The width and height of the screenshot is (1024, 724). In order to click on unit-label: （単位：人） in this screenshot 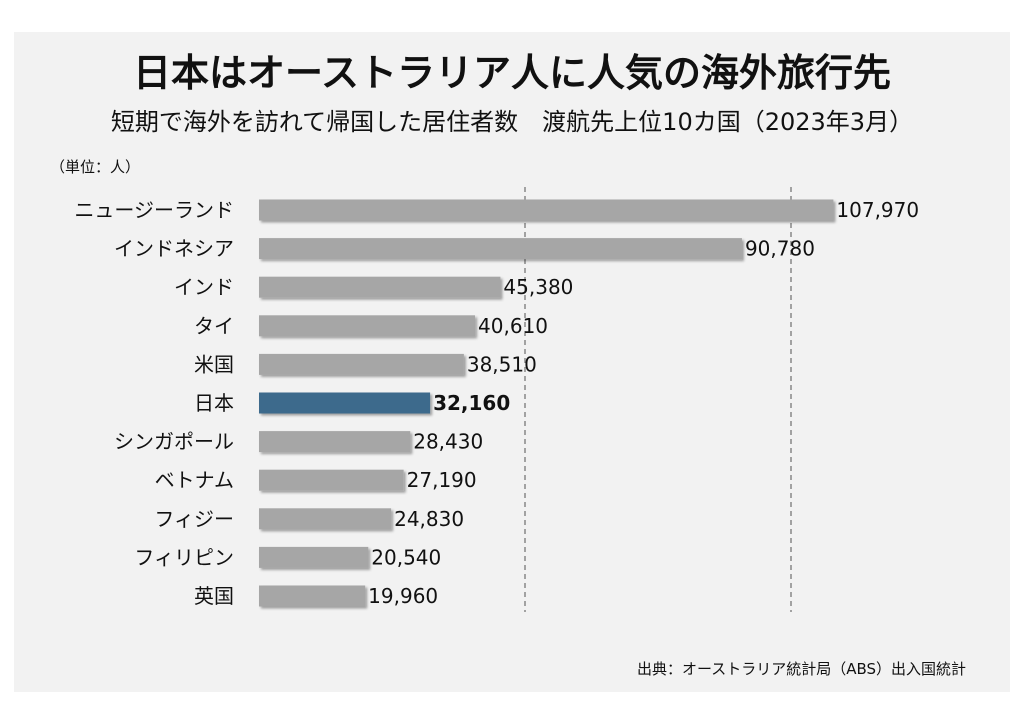, I will do `click(95, 167)`.